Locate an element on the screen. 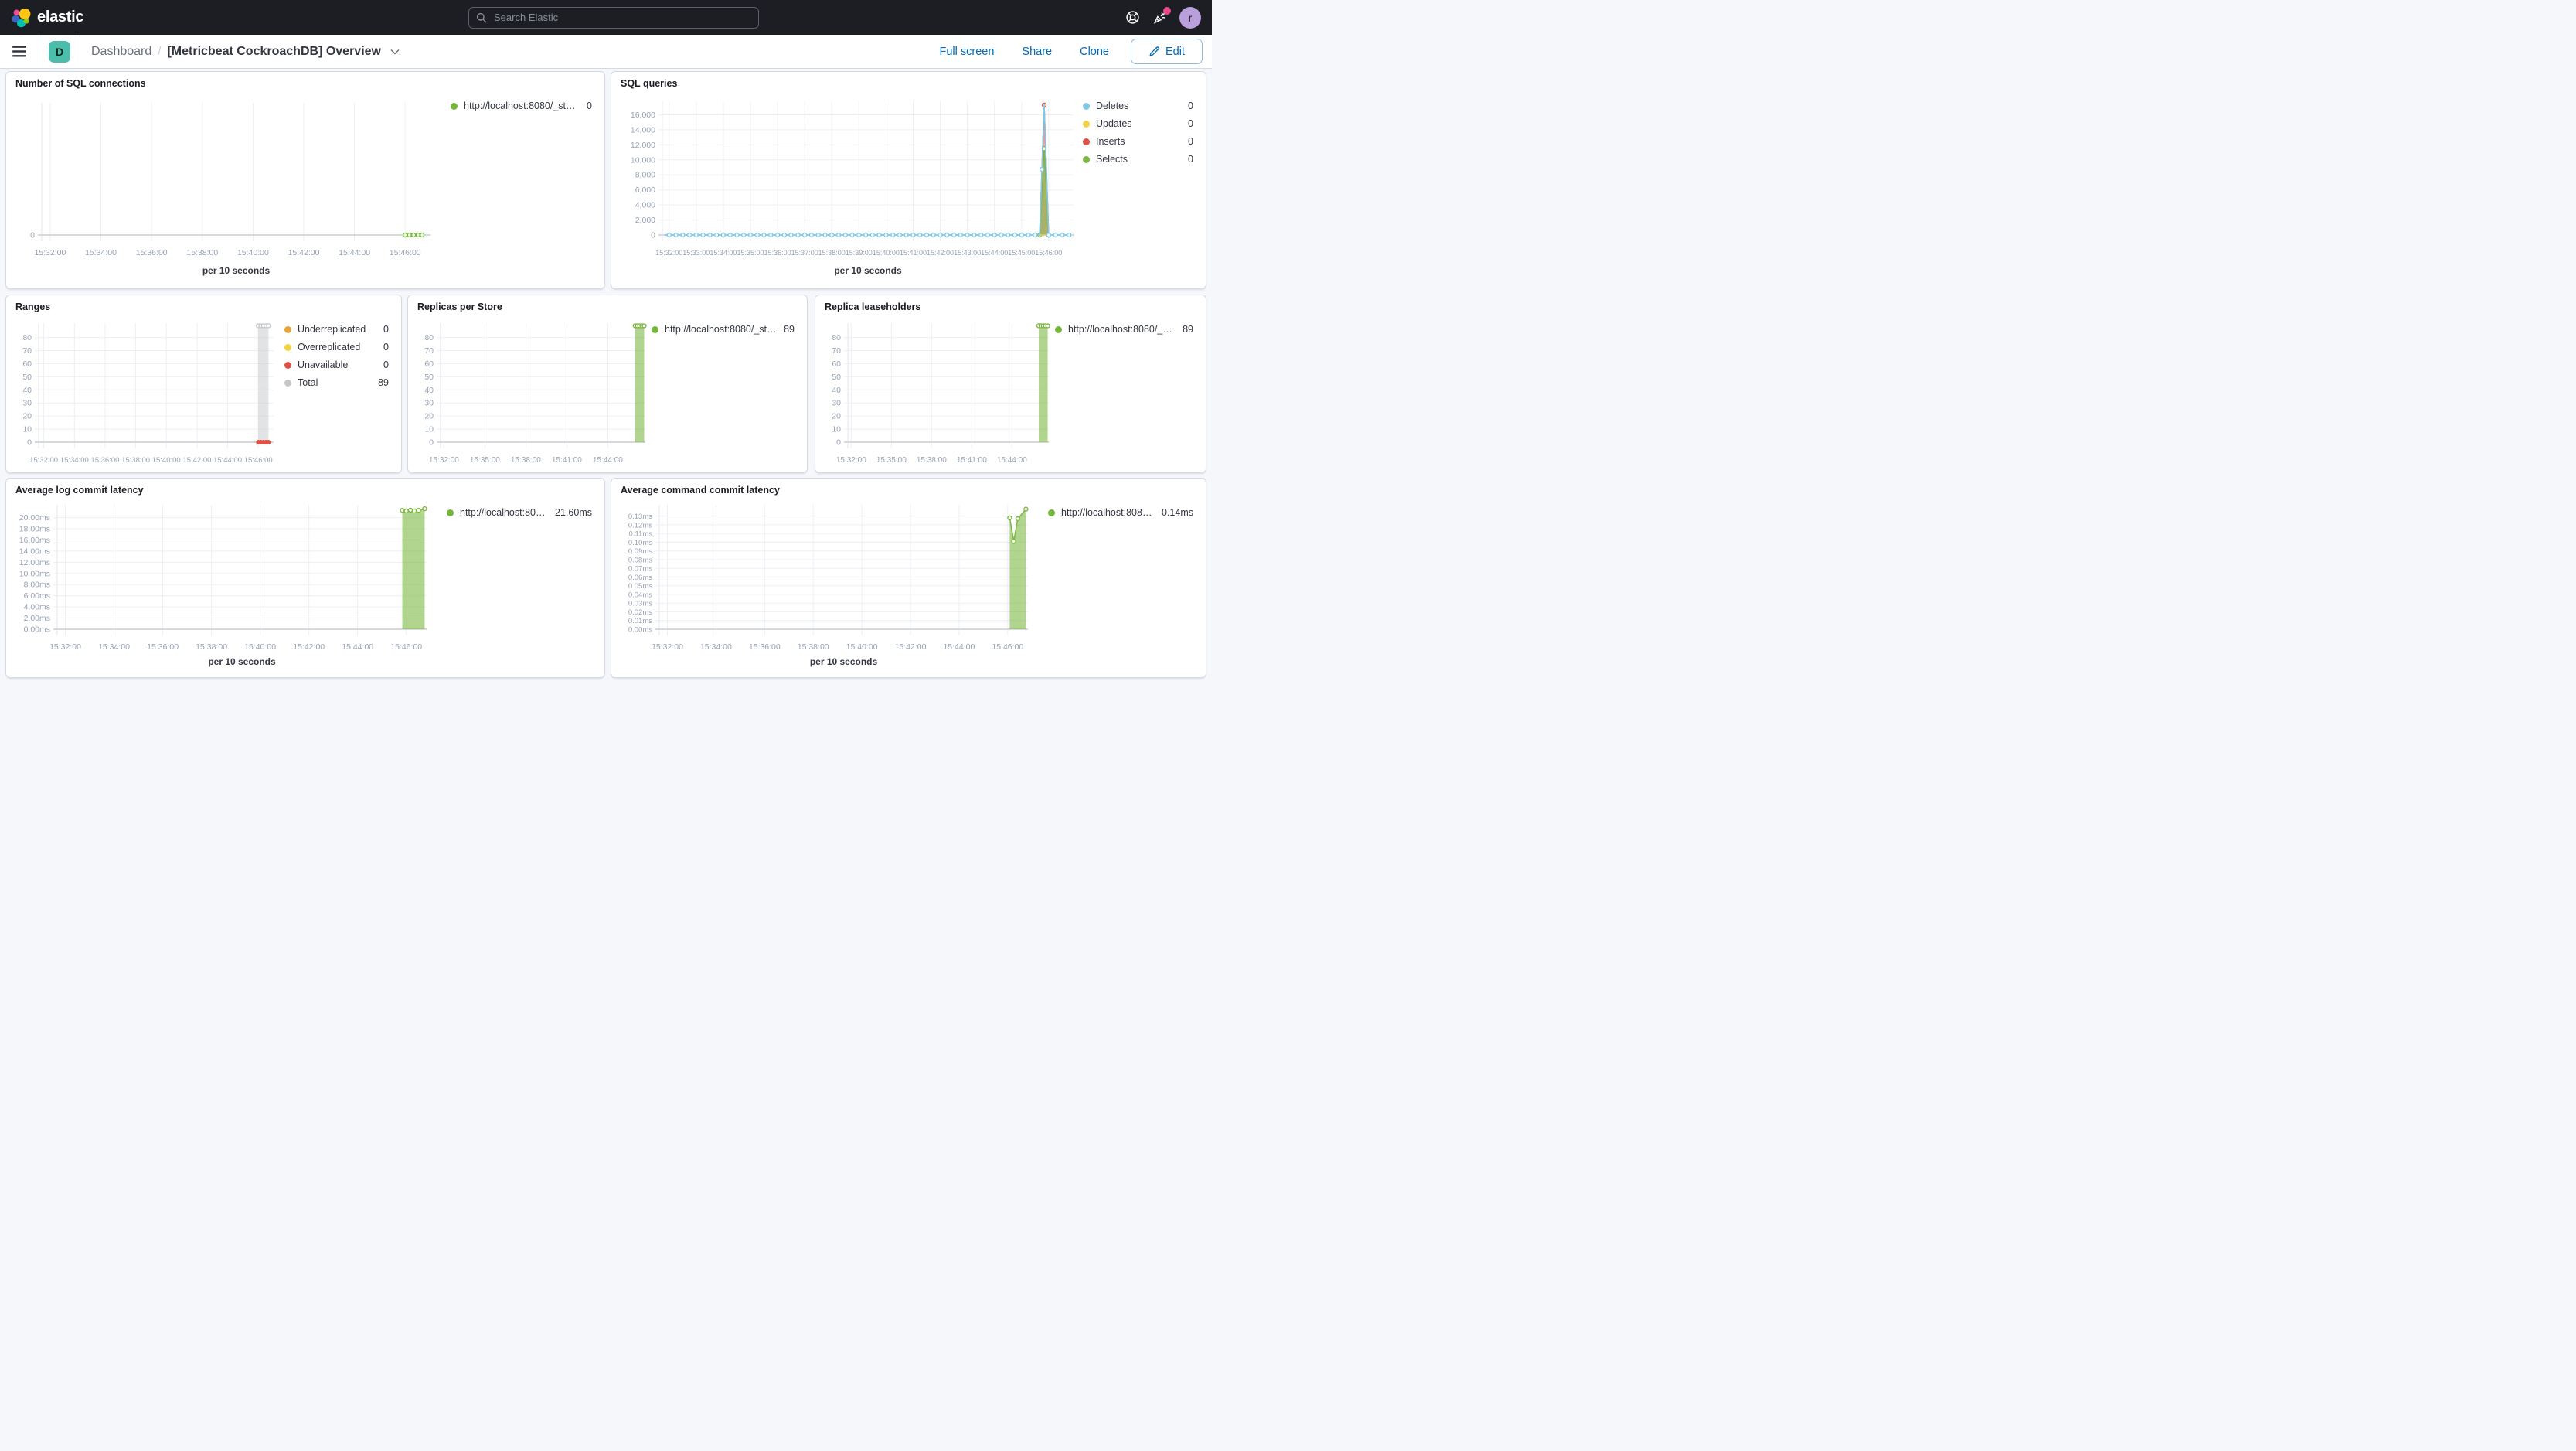 This screenshot has height=1451, width=2576. panel-title: SQL queries is located at coordinates (649, 83).